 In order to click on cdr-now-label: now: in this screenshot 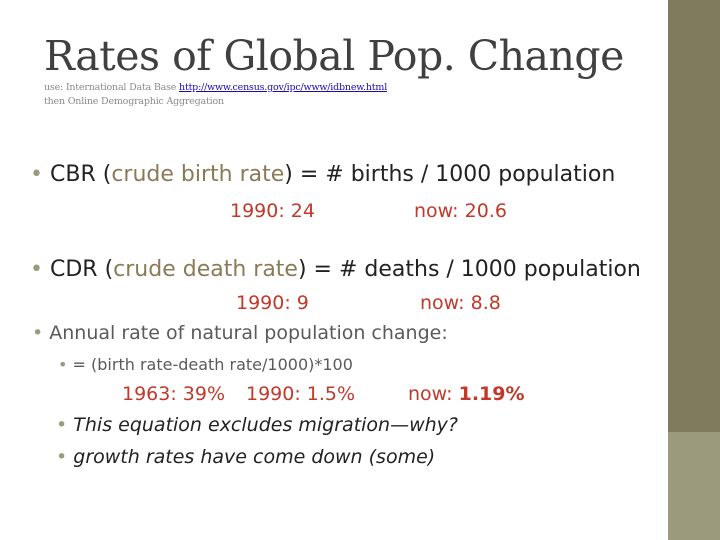, I will do `click(445, 303)`.